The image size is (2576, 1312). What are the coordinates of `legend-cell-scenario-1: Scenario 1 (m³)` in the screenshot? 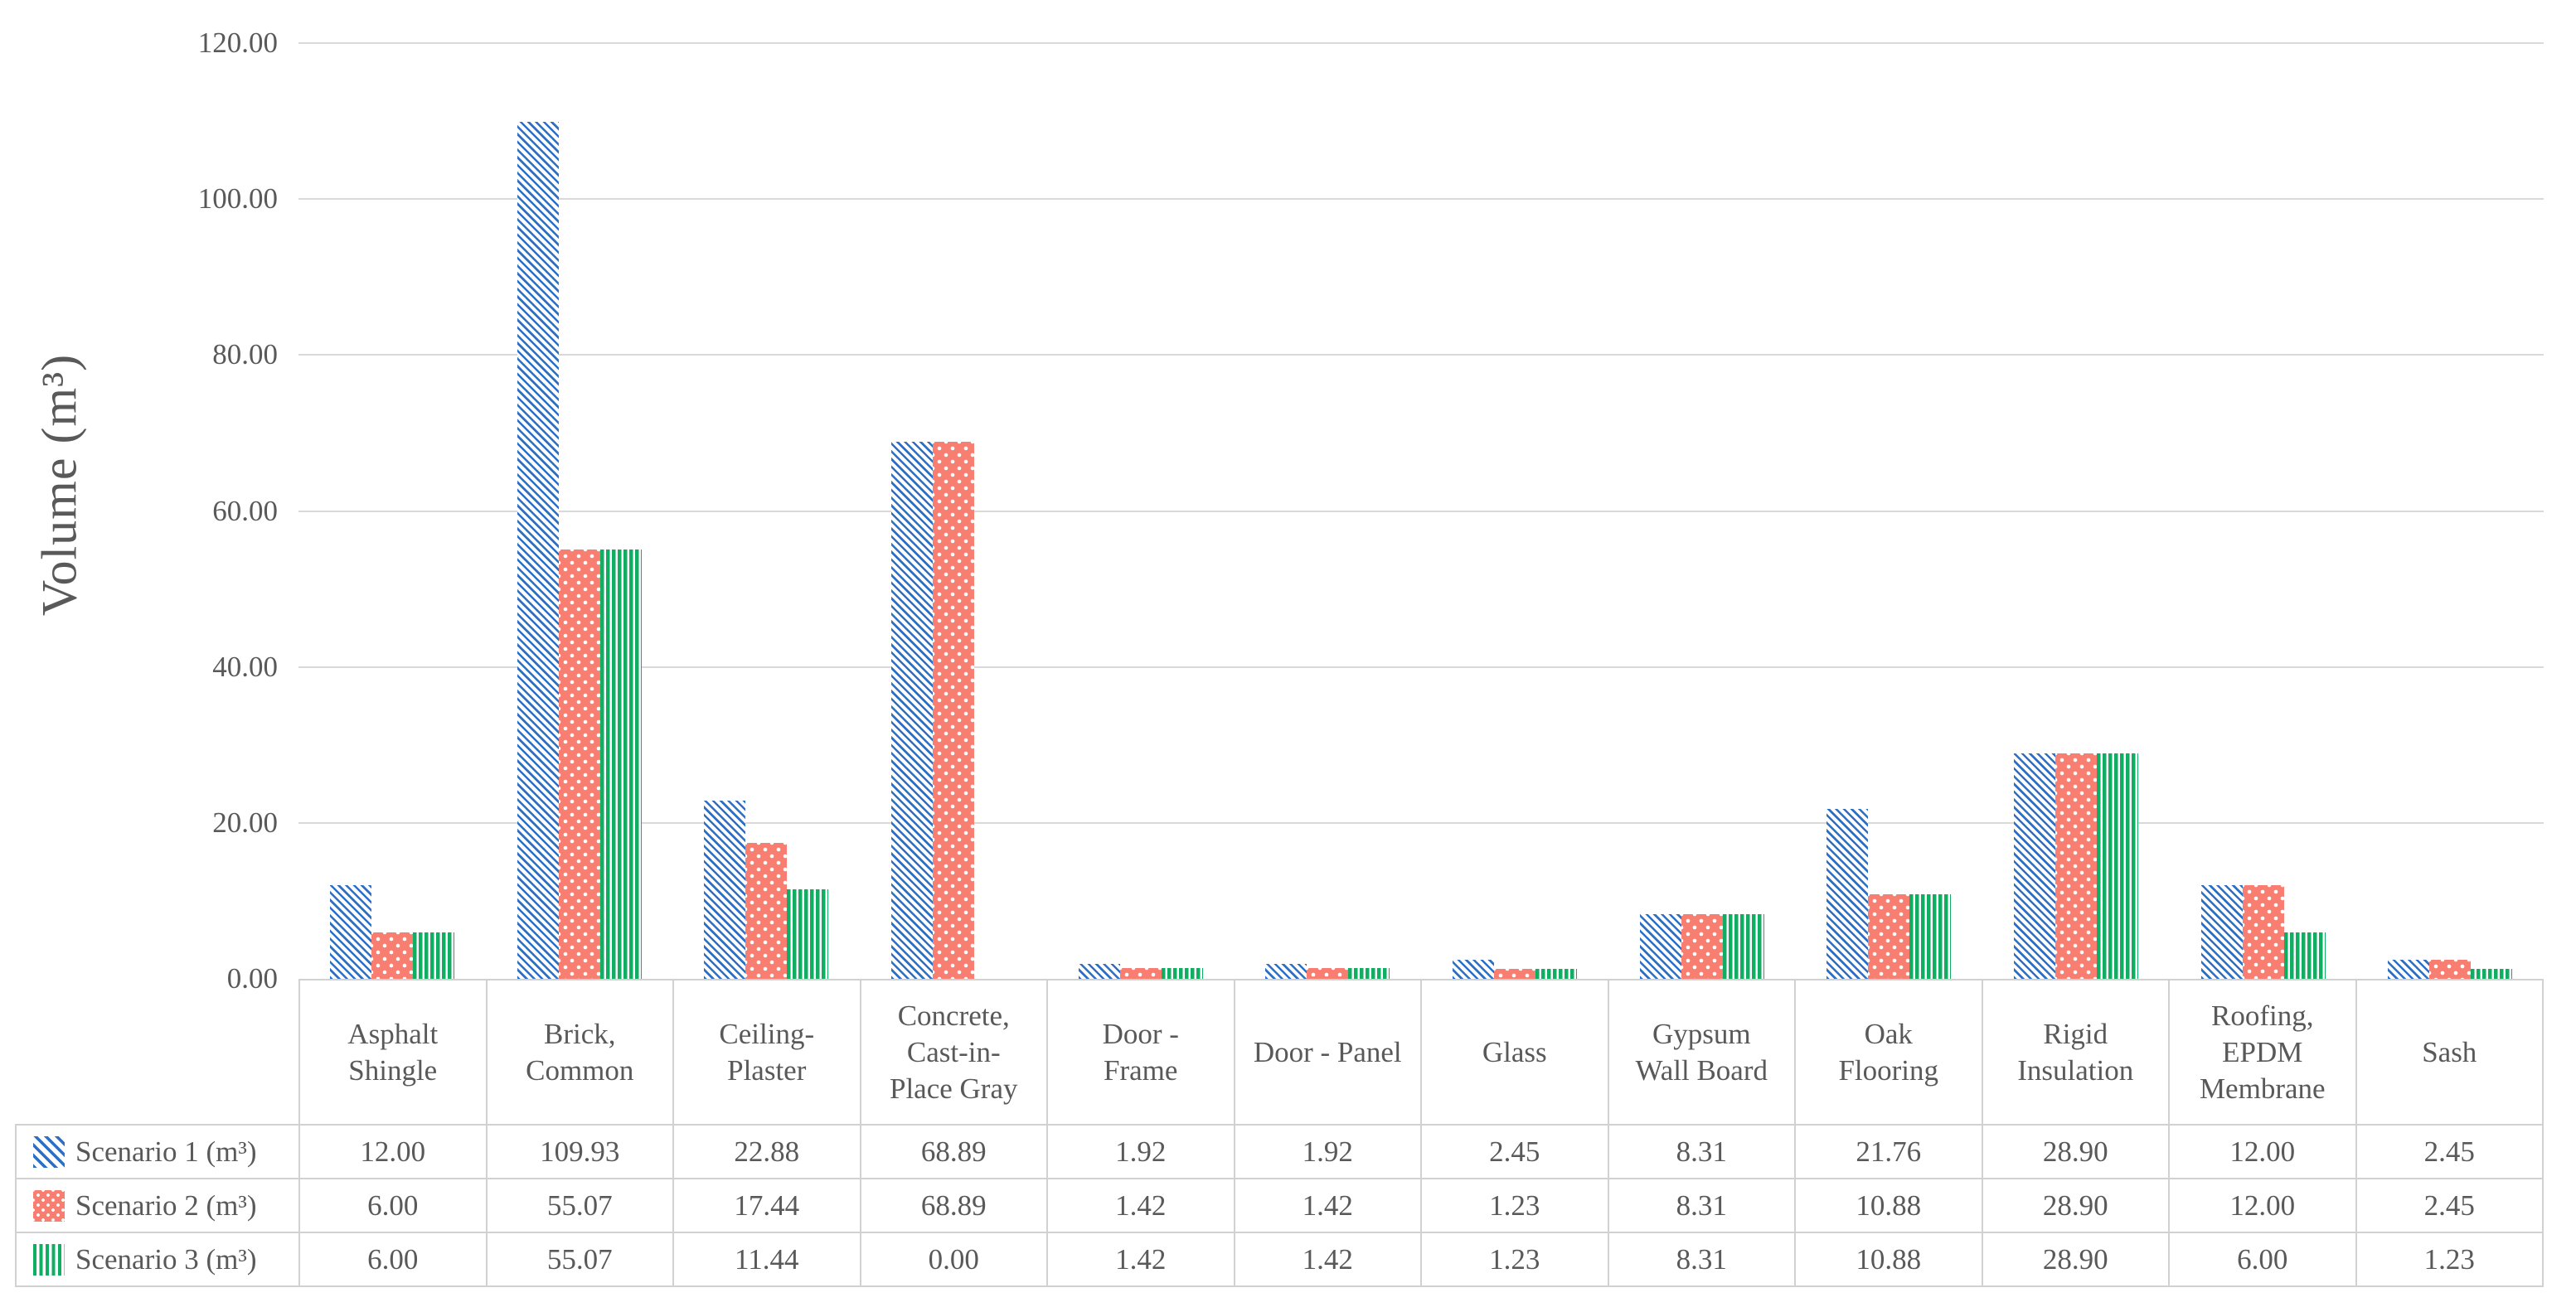 It's located at (157, 1151).